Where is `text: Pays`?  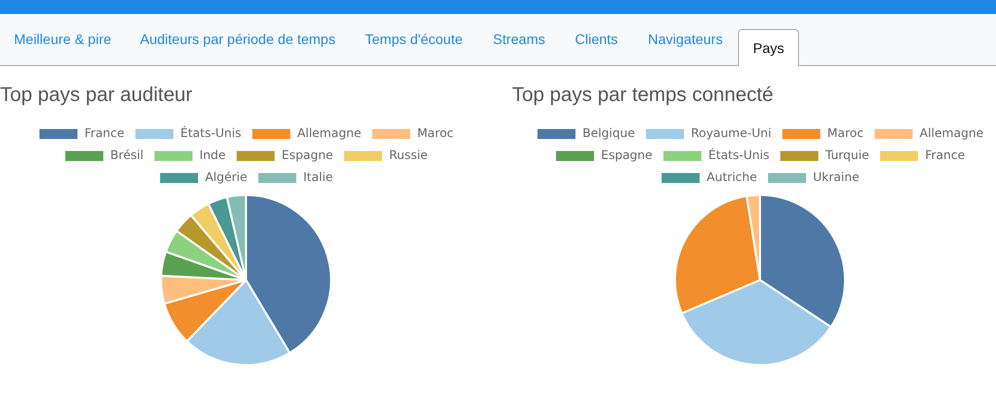
text: Pays is located at coordinates (769, 47).